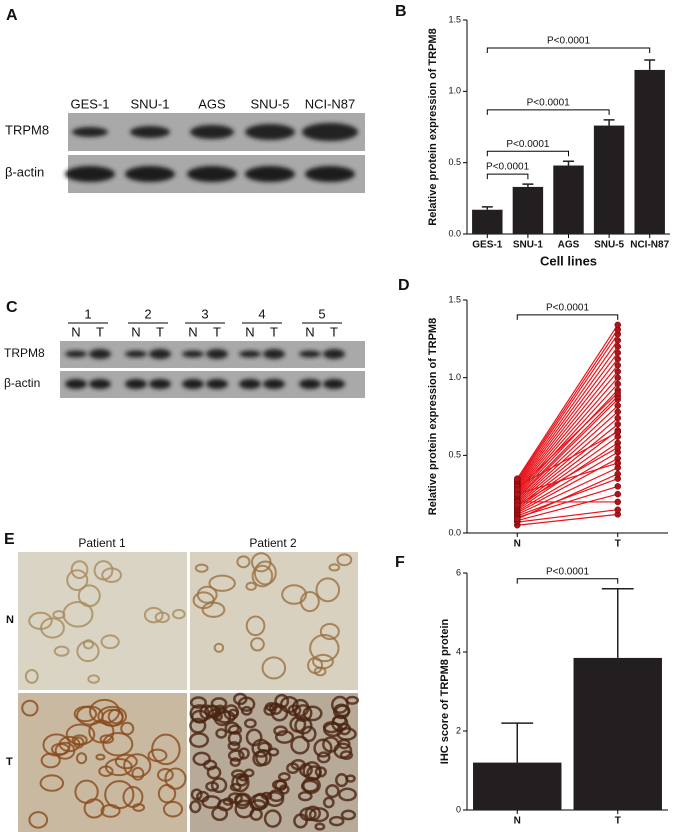  Describe the element at coordinates (212, 103) in the screenshot. I see `lane-label: AGS` at that location.